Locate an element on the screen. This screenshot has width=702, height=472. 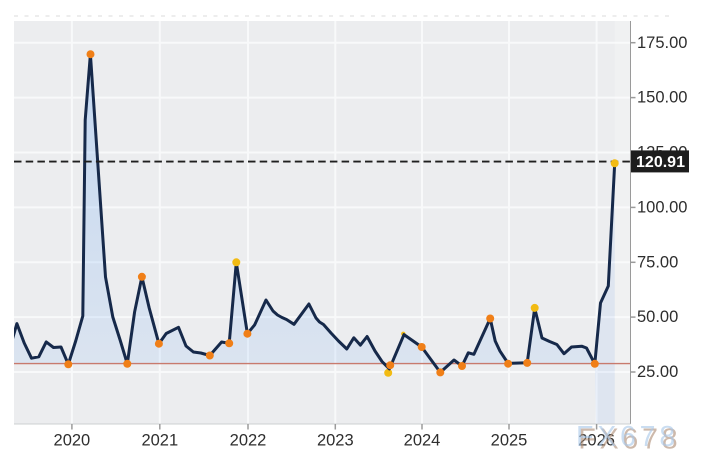
svg-text: 50.00 is located at coordinates (657, 317).